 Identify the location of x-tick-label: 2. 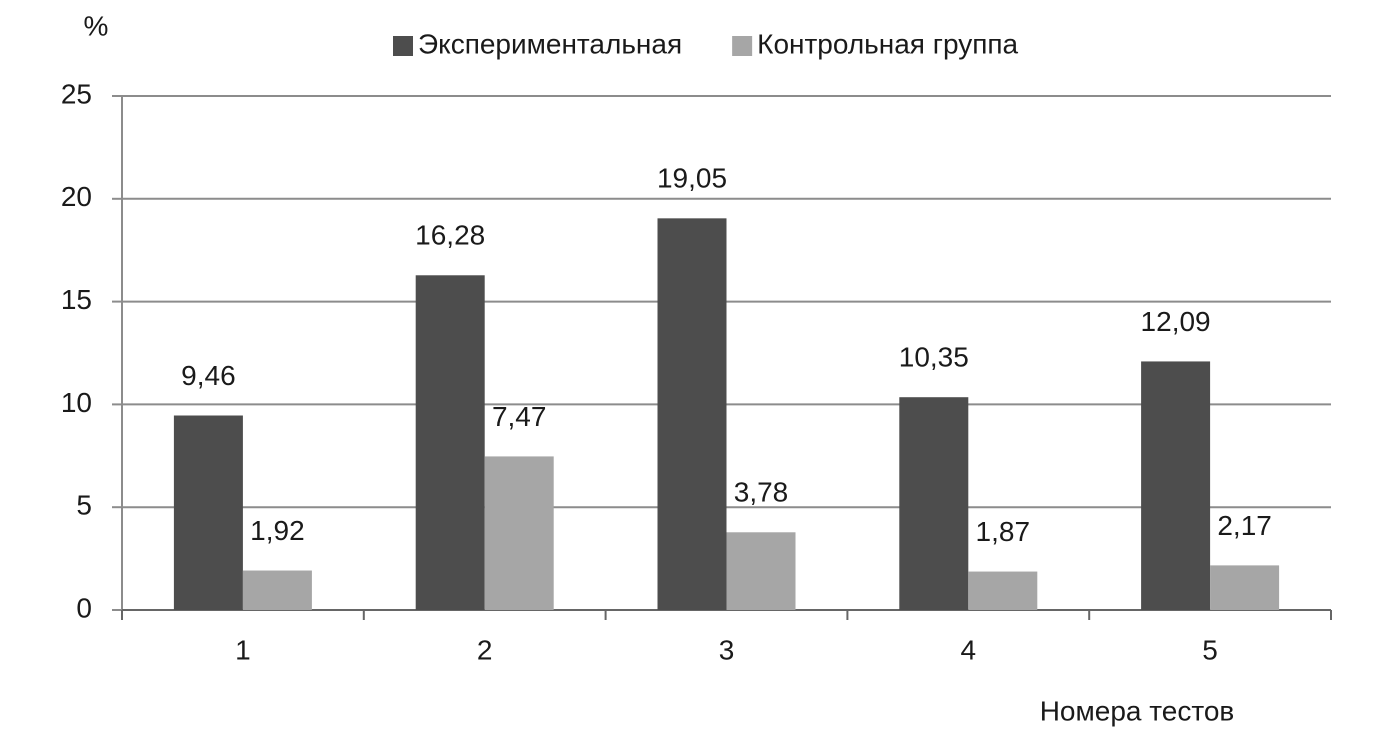
(485, 649).